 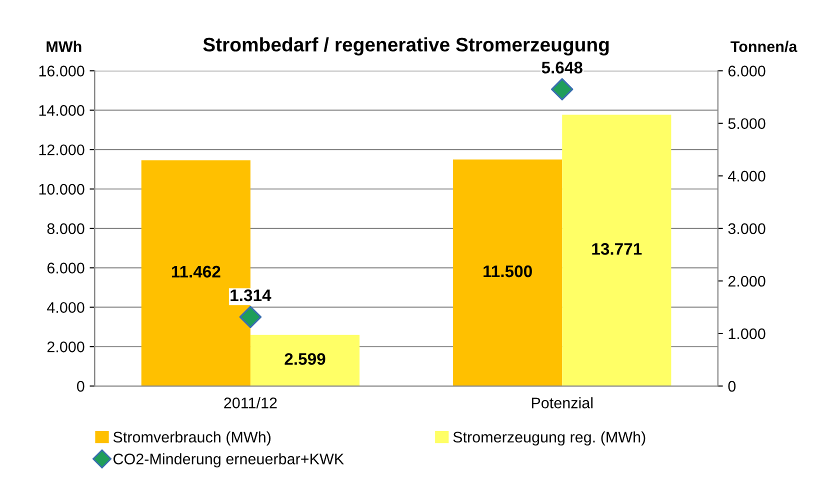 I want to click on y-tick-label: 4.000, so click(x=65, y=307).